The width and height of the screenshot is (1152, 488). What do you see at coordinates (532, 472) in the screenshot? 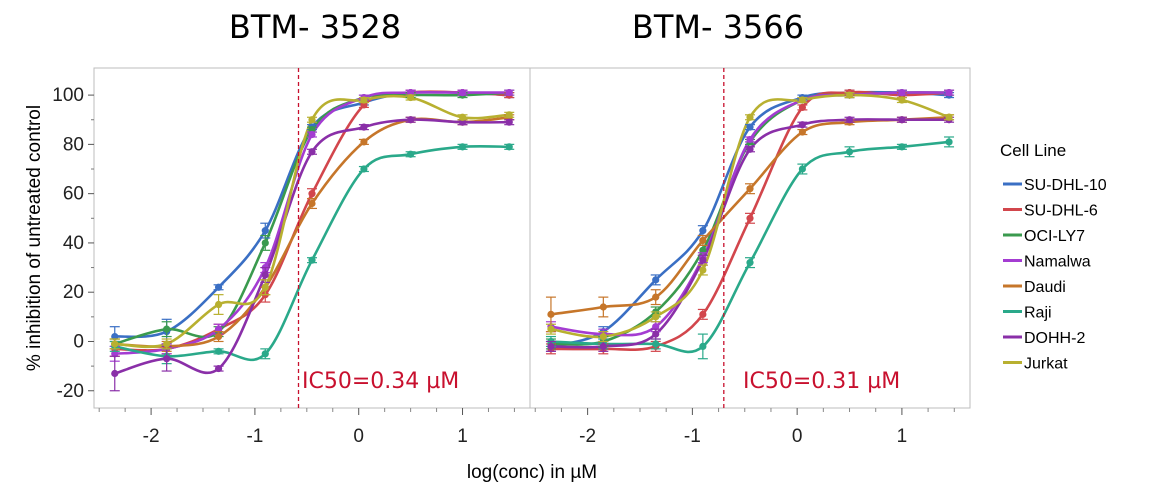
I see `x-axis-label: log(conc) in µM` at bounding box center [532, 472].